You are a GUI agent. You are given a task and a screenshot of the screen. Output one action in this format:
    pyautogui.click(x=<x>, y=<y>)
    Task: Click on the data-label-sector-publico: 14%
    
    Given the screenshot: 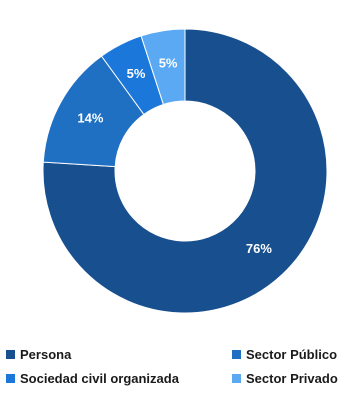 What is the action you would take?
    pyautogui.click(x=90, y=117)
    